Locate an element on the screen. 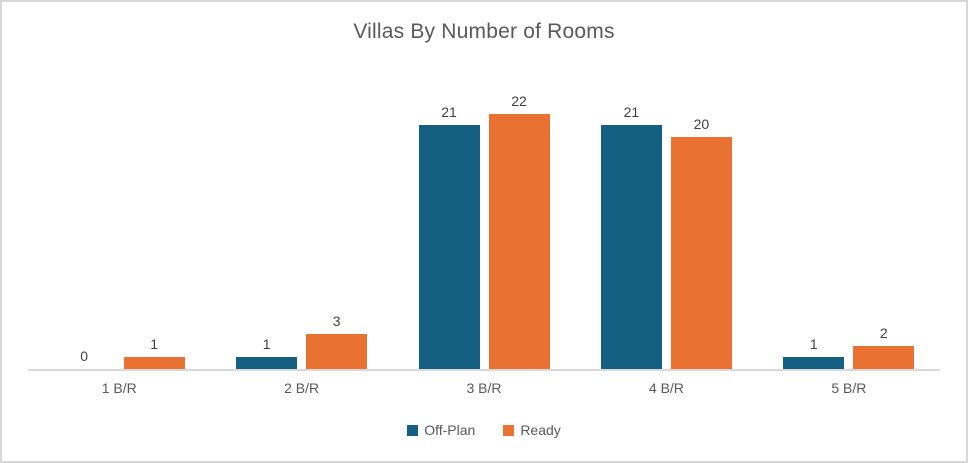 The image size is (968, 463). bar-off-plan-5-b-r: 1 is located at coordinates (814, 352).